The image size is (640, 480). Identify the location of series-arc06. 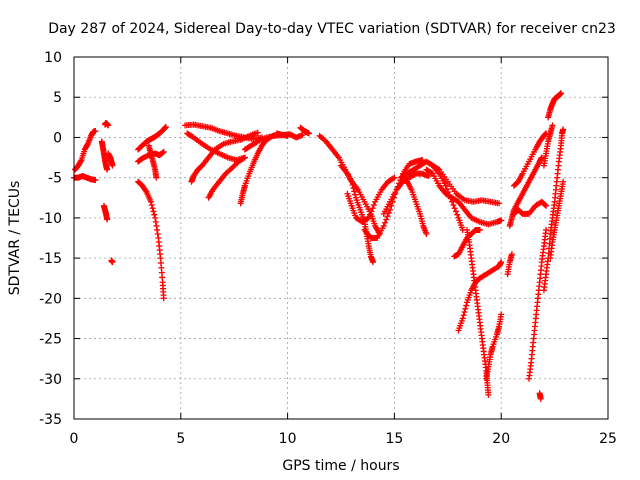
(110, 159).